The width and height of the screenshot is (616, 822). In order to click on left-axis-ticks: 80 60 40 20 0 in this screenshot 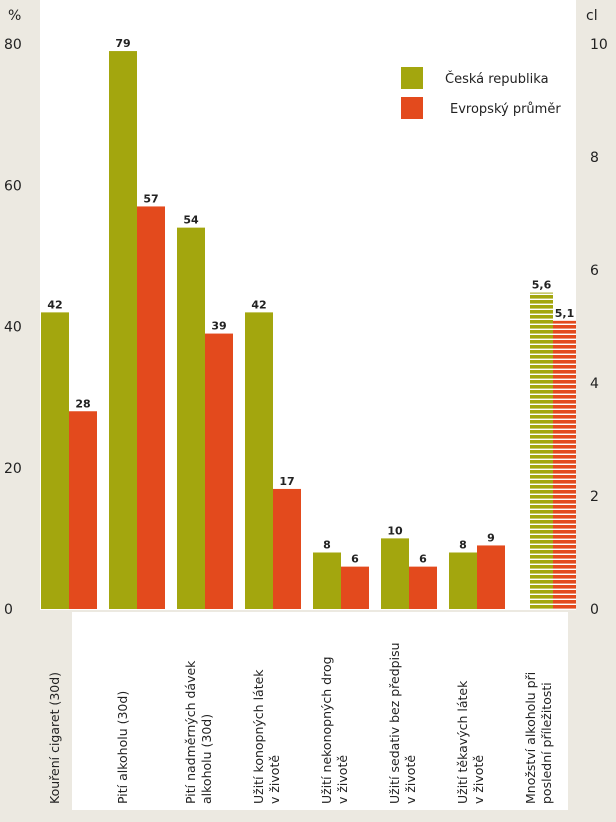, I will do `click(13, 327)`.